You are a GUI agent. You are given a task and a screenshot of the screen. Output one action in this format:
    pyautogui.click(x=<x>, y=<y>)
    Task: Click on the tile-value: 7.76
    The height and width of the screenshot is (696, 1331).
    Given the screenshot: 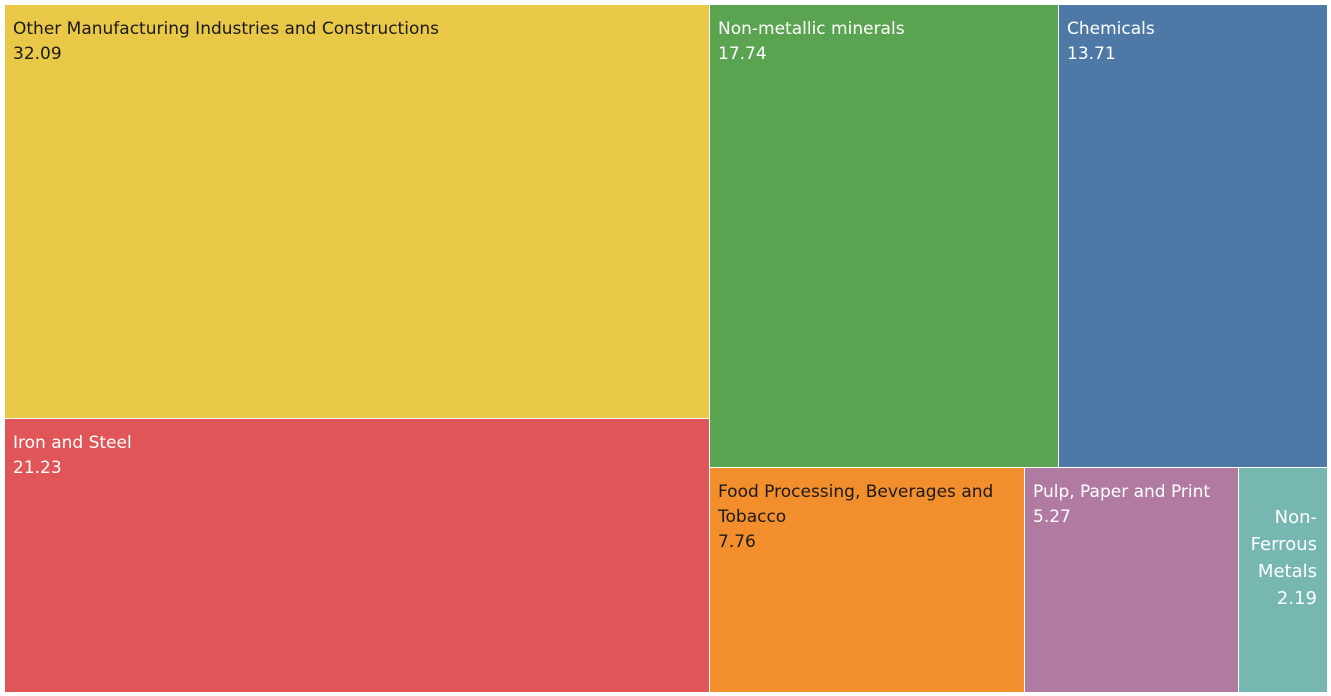 What is the action you would take?
    pyautogui.click(x=737, y=542)
    